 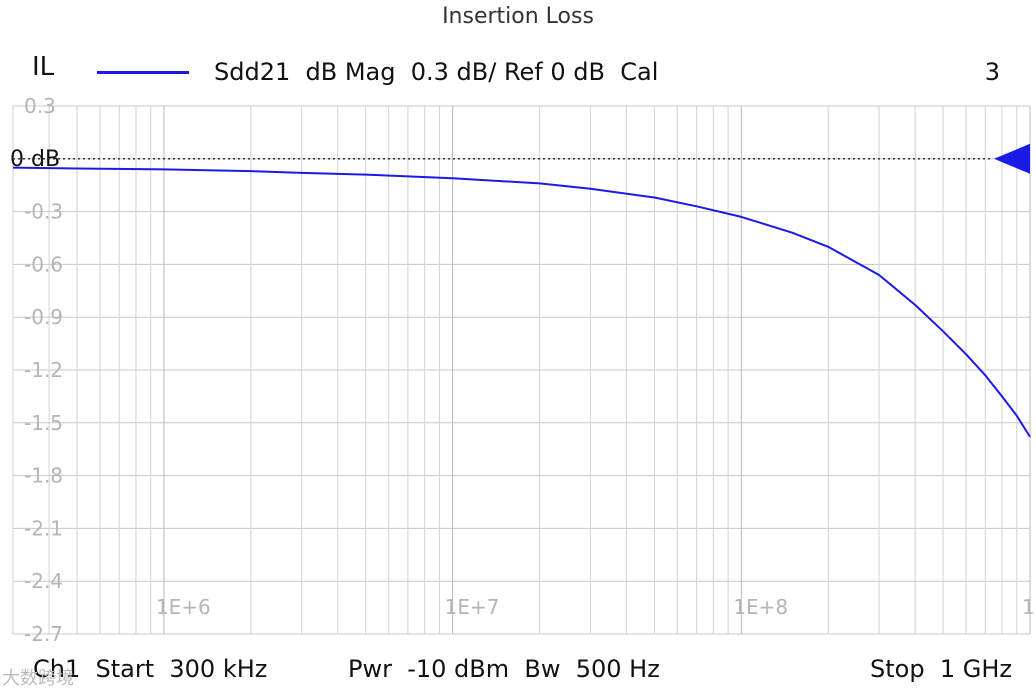 I want to click on y-tick-label: -2.4, so click(x=43, y=581).